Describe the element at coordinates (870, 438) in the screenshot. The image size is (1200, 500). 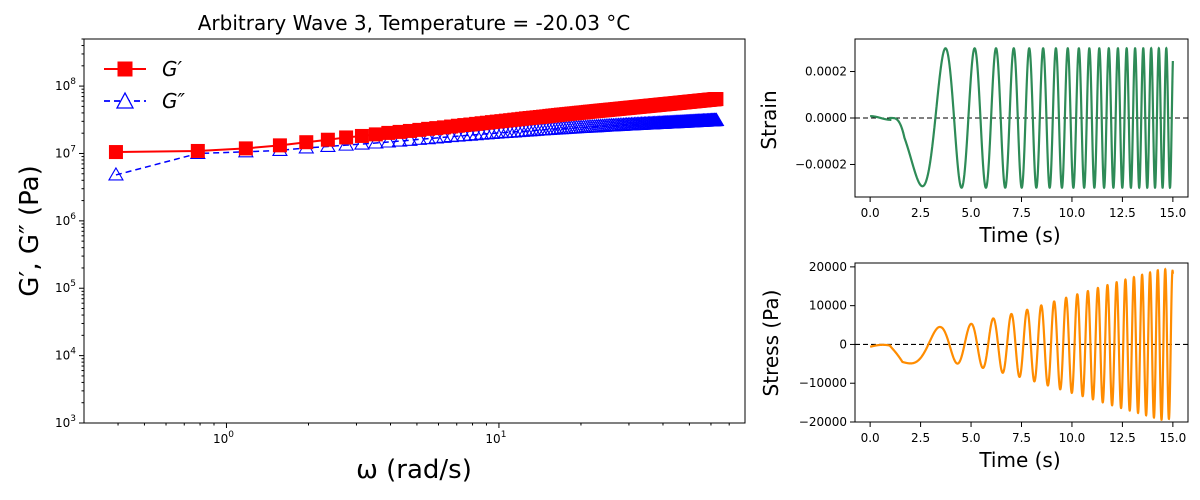
I see `stress-x-tick-label: 0.0` at that location.